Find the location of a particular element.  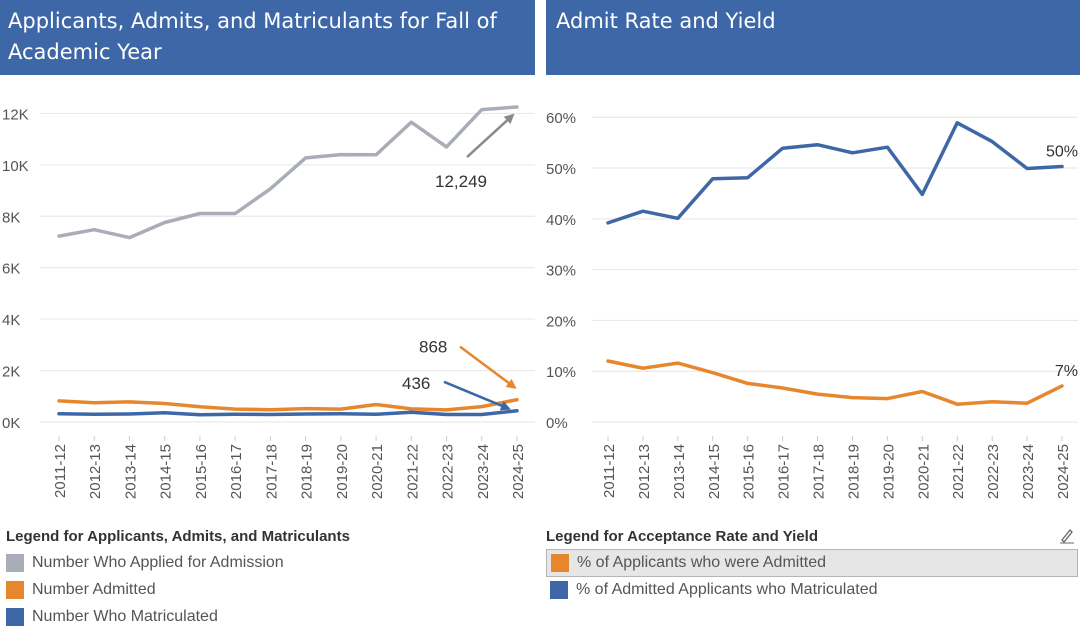

annotation-label-matriculated: 436 is located at coordinates (416, 383).